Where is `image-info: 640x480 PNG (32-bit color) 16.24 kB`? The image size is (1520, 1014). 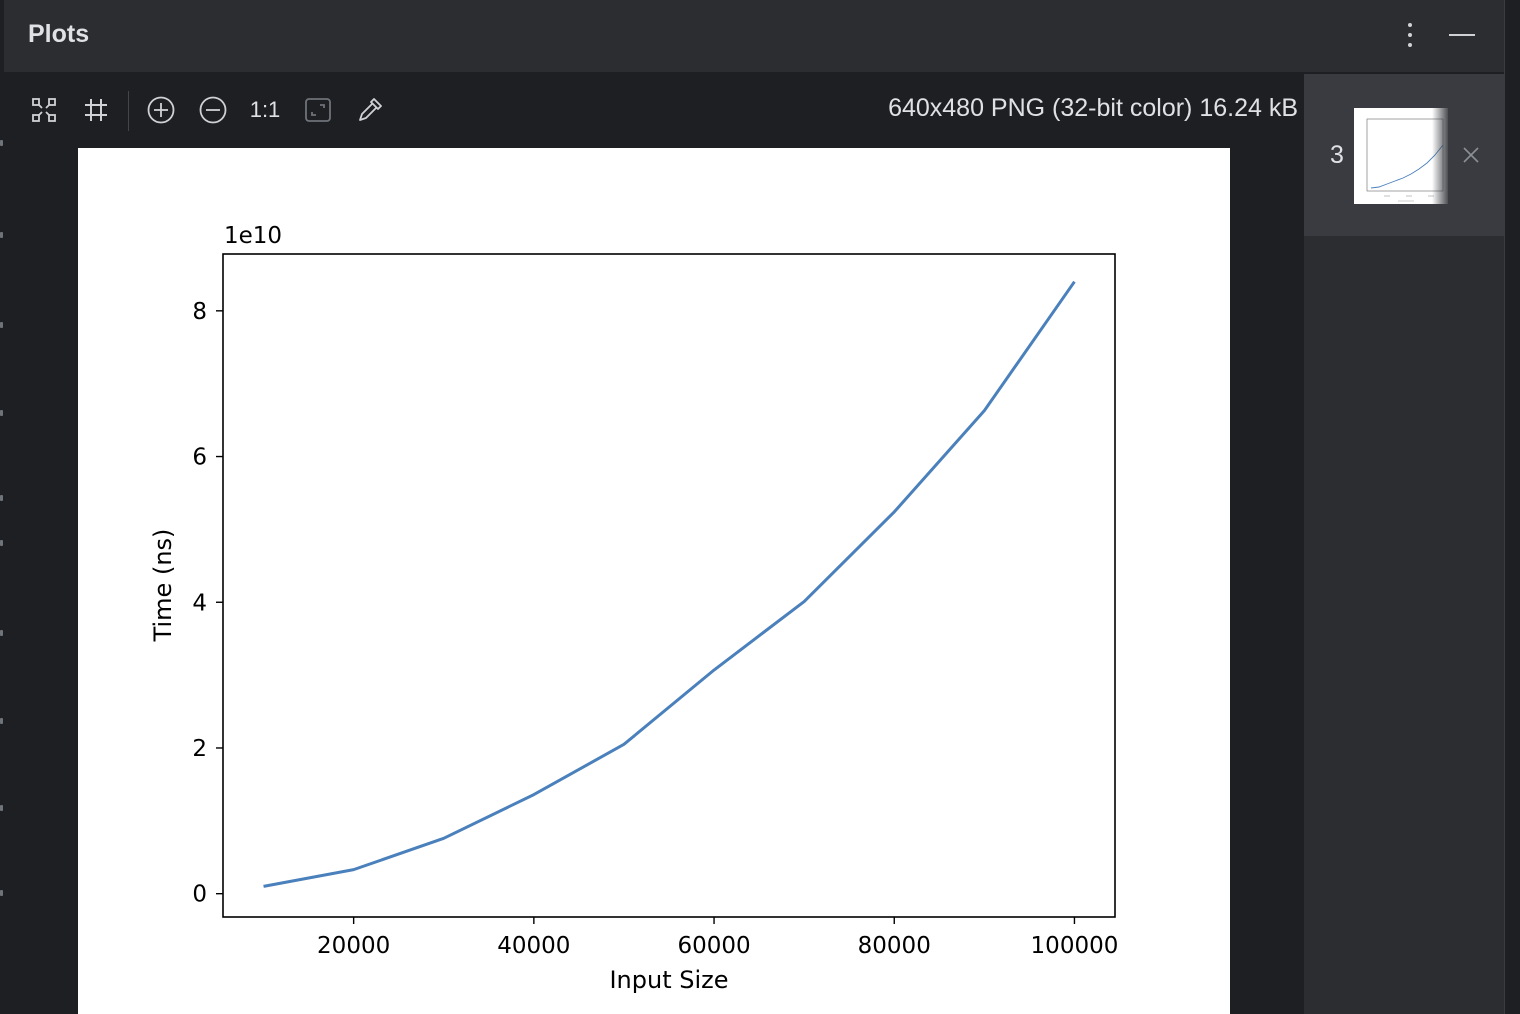 image-info: 640x480 PNG (32-bit color) 16.24 kB is located at coordinates (1093, 108).